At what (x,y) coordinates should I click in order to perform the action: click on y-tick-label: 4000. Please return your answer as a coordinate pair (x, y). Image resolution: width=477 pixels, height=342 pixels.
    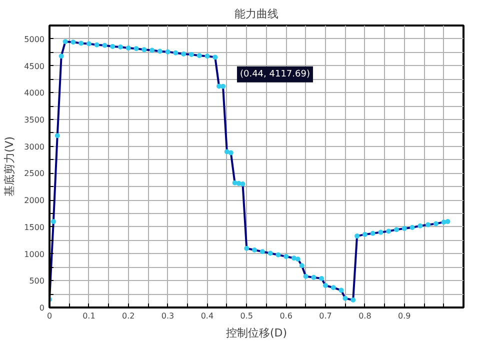
    Looking at the image, I should click on (34, 93).